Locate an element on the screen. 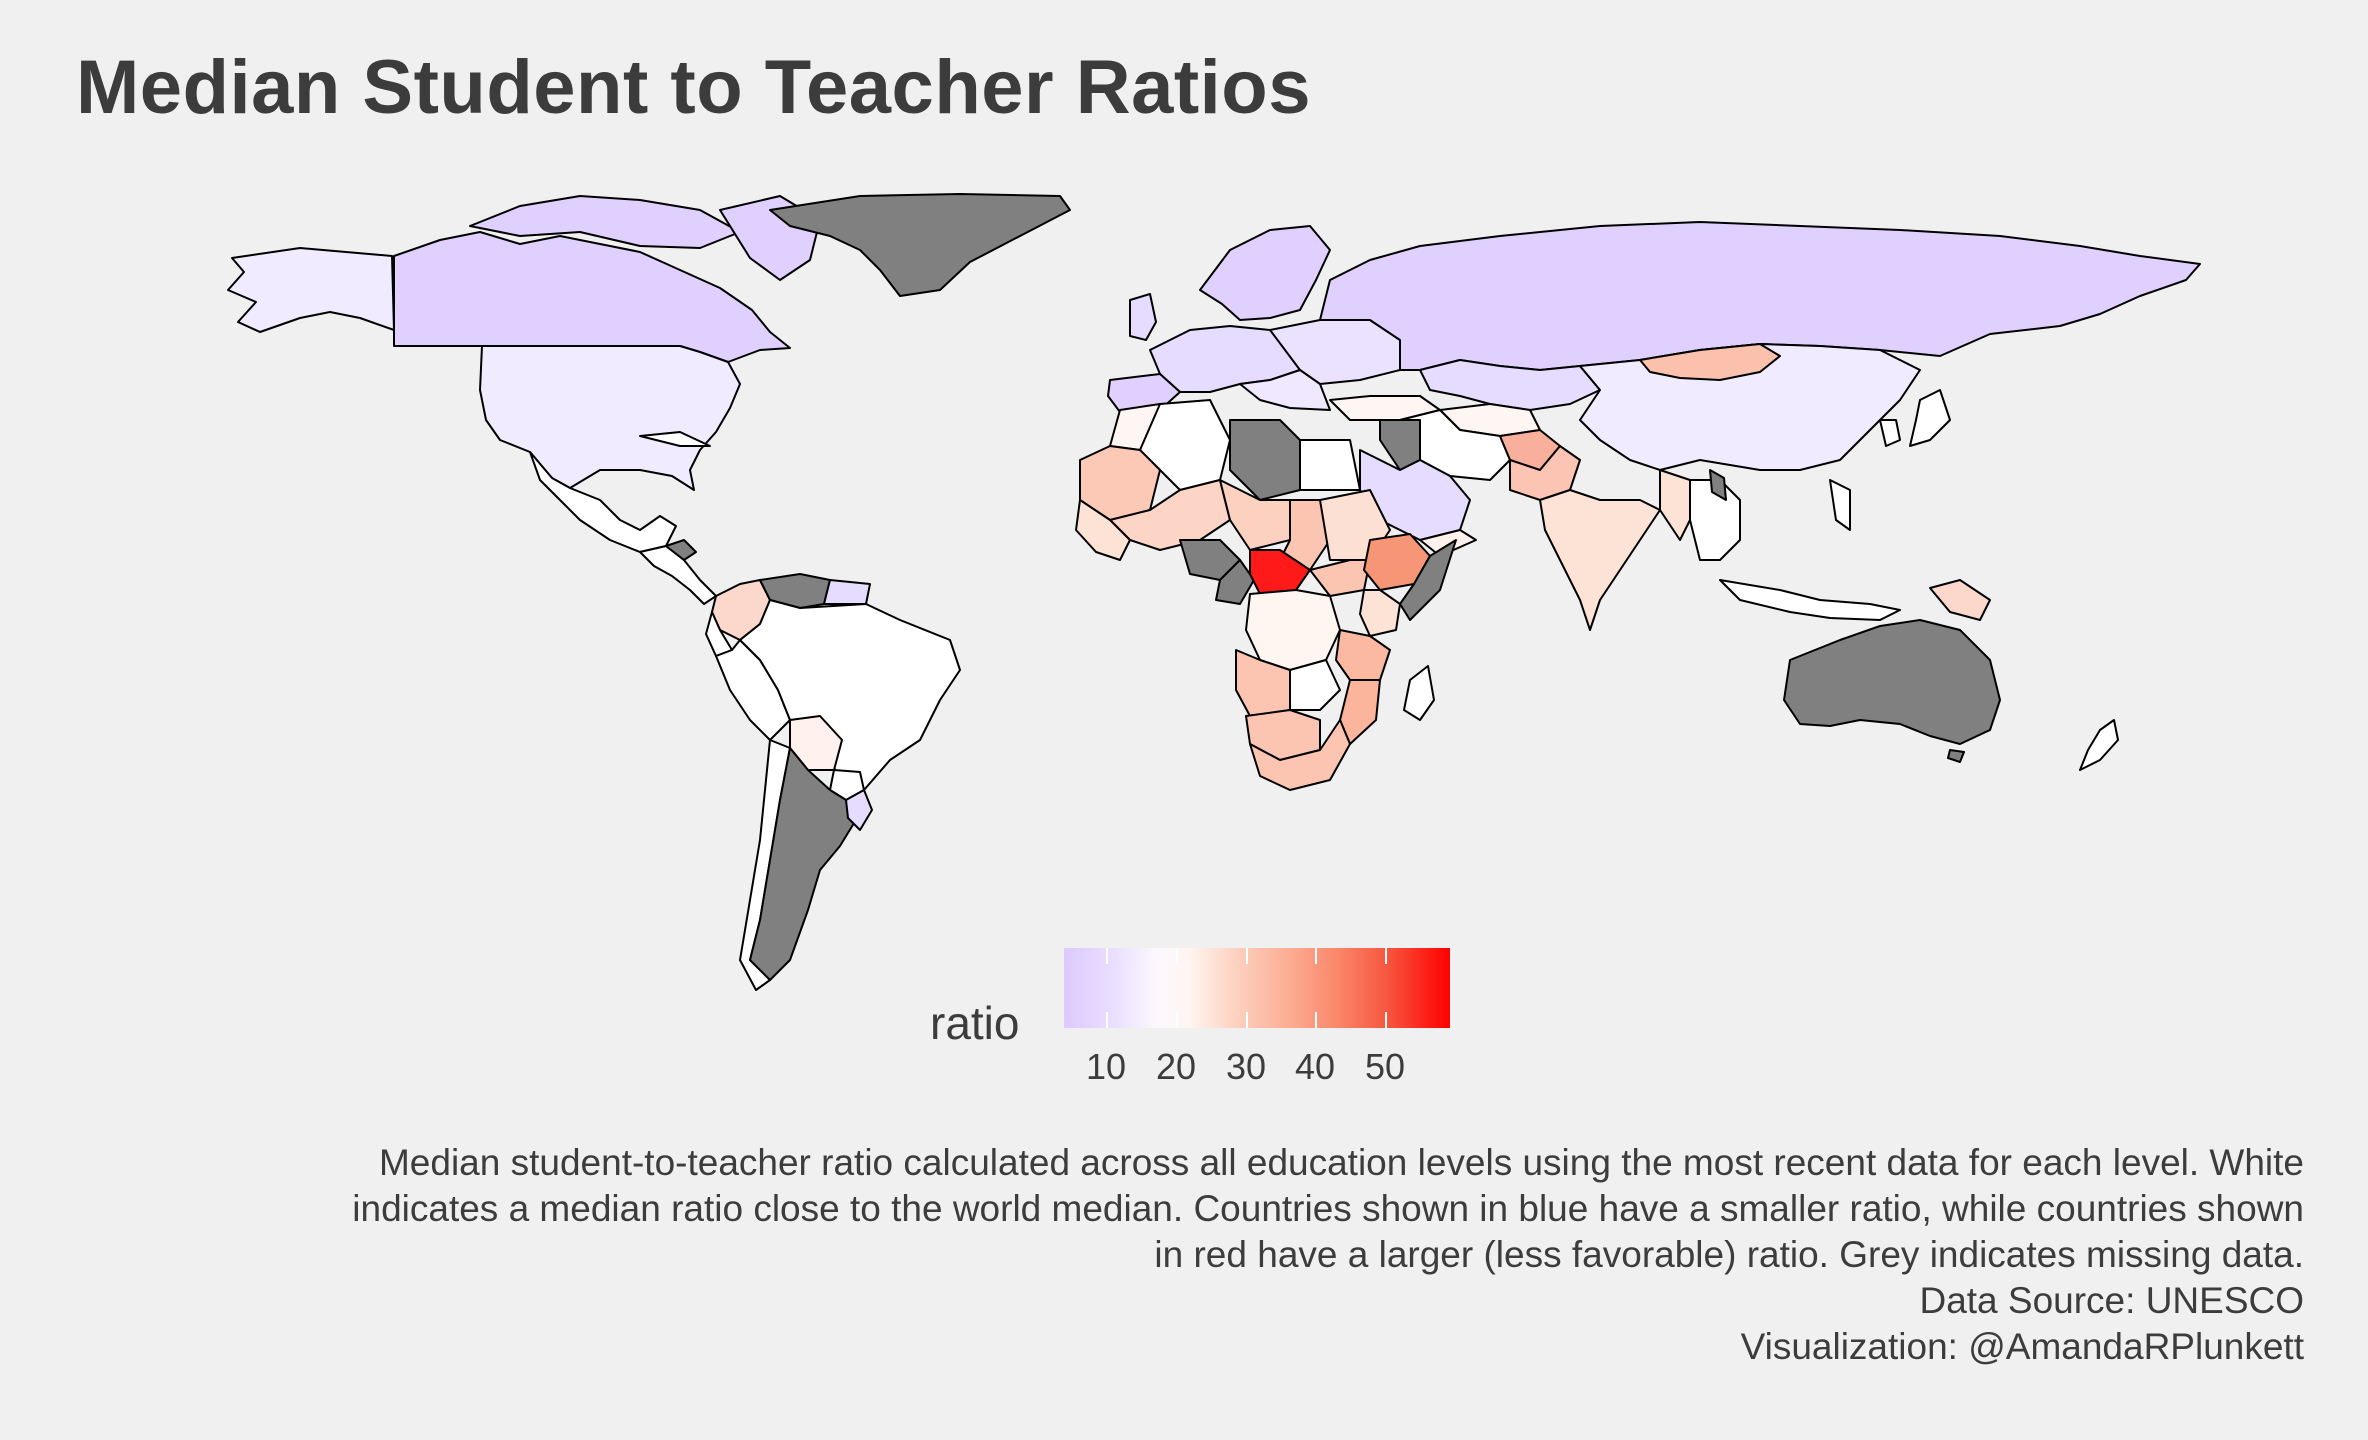 This screenshot has height=1440, width=2368. legend-tick-label: 50 is located at coordinates (1385, 1066).